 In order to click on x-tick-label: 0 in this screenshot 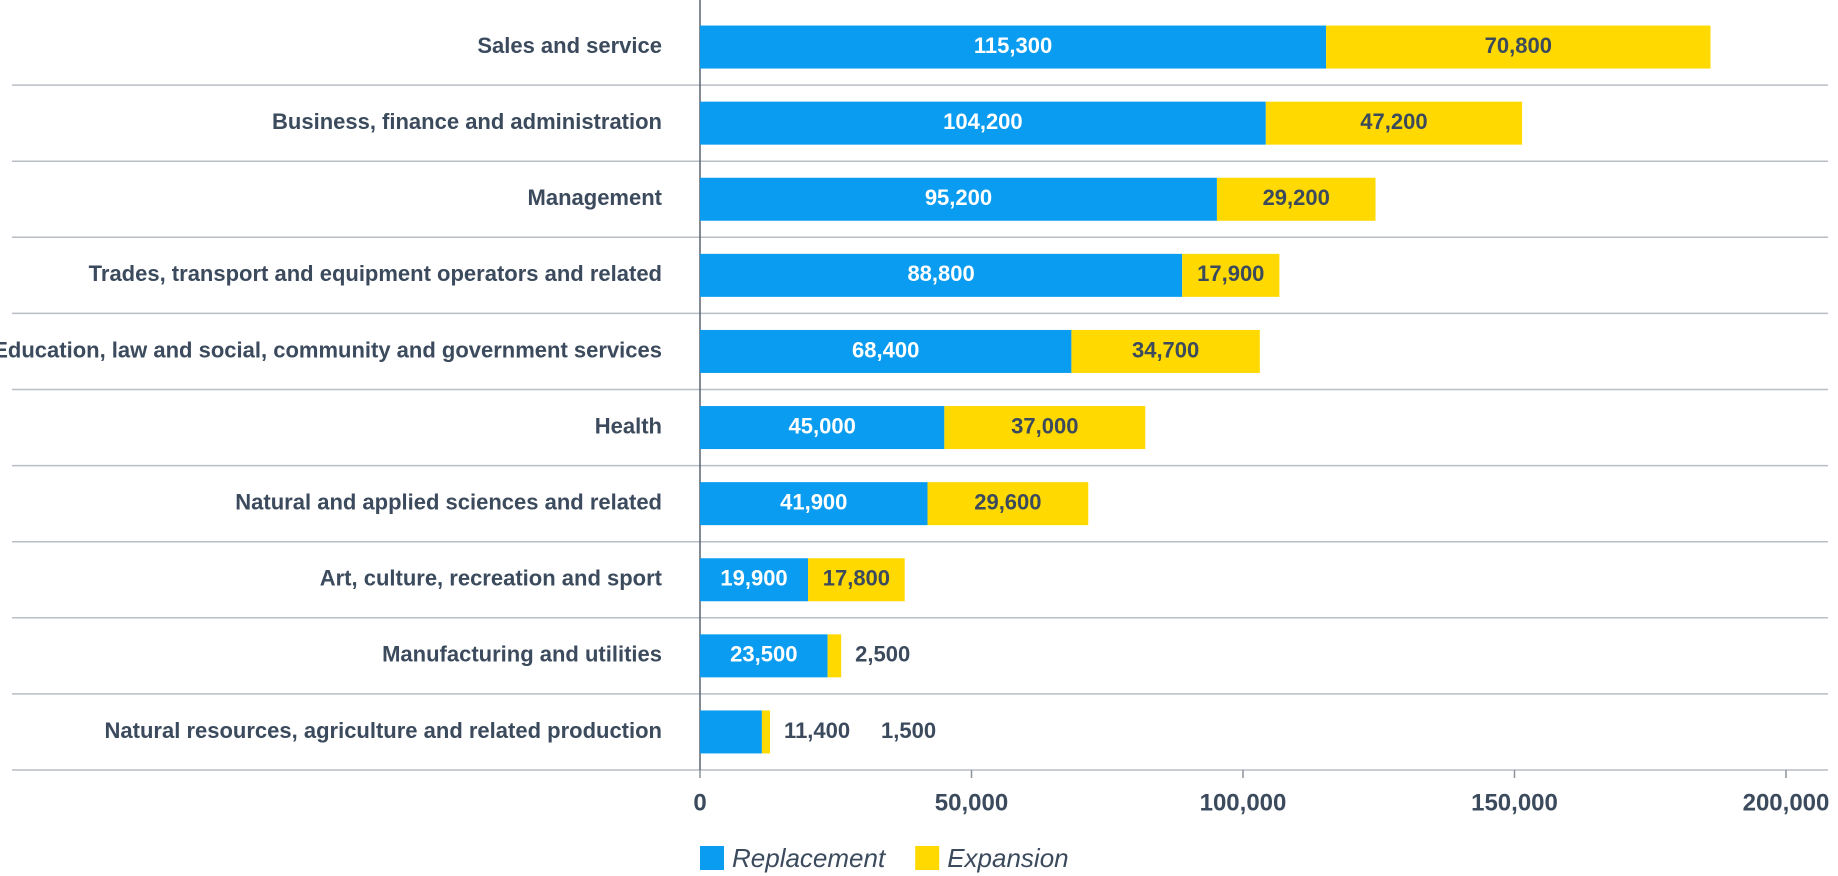, I will do `click(699, 802)`.